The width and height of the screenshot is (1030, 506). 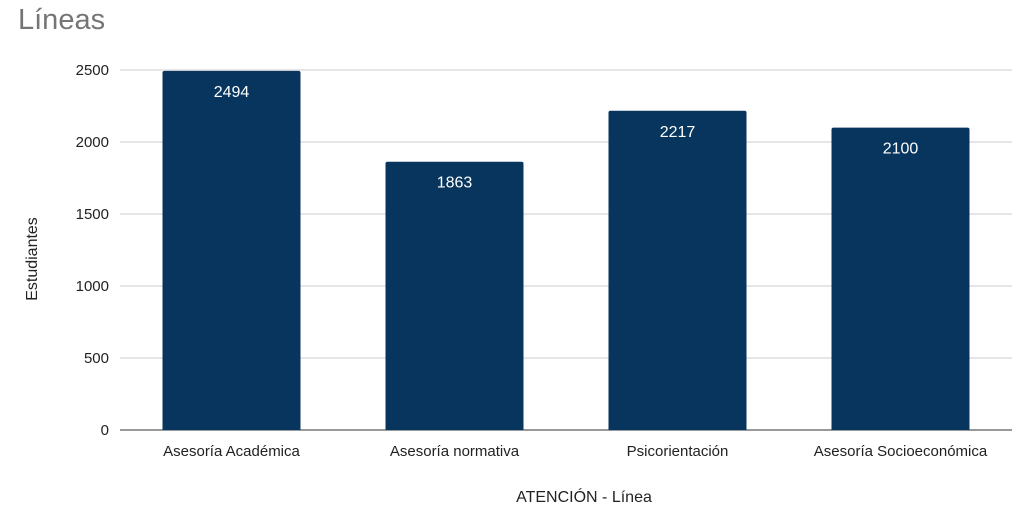 What do you see at coordinates (92, 70) in the screenshot?
I see `y-tick-label: 2500` at bounding box center [92, 70].